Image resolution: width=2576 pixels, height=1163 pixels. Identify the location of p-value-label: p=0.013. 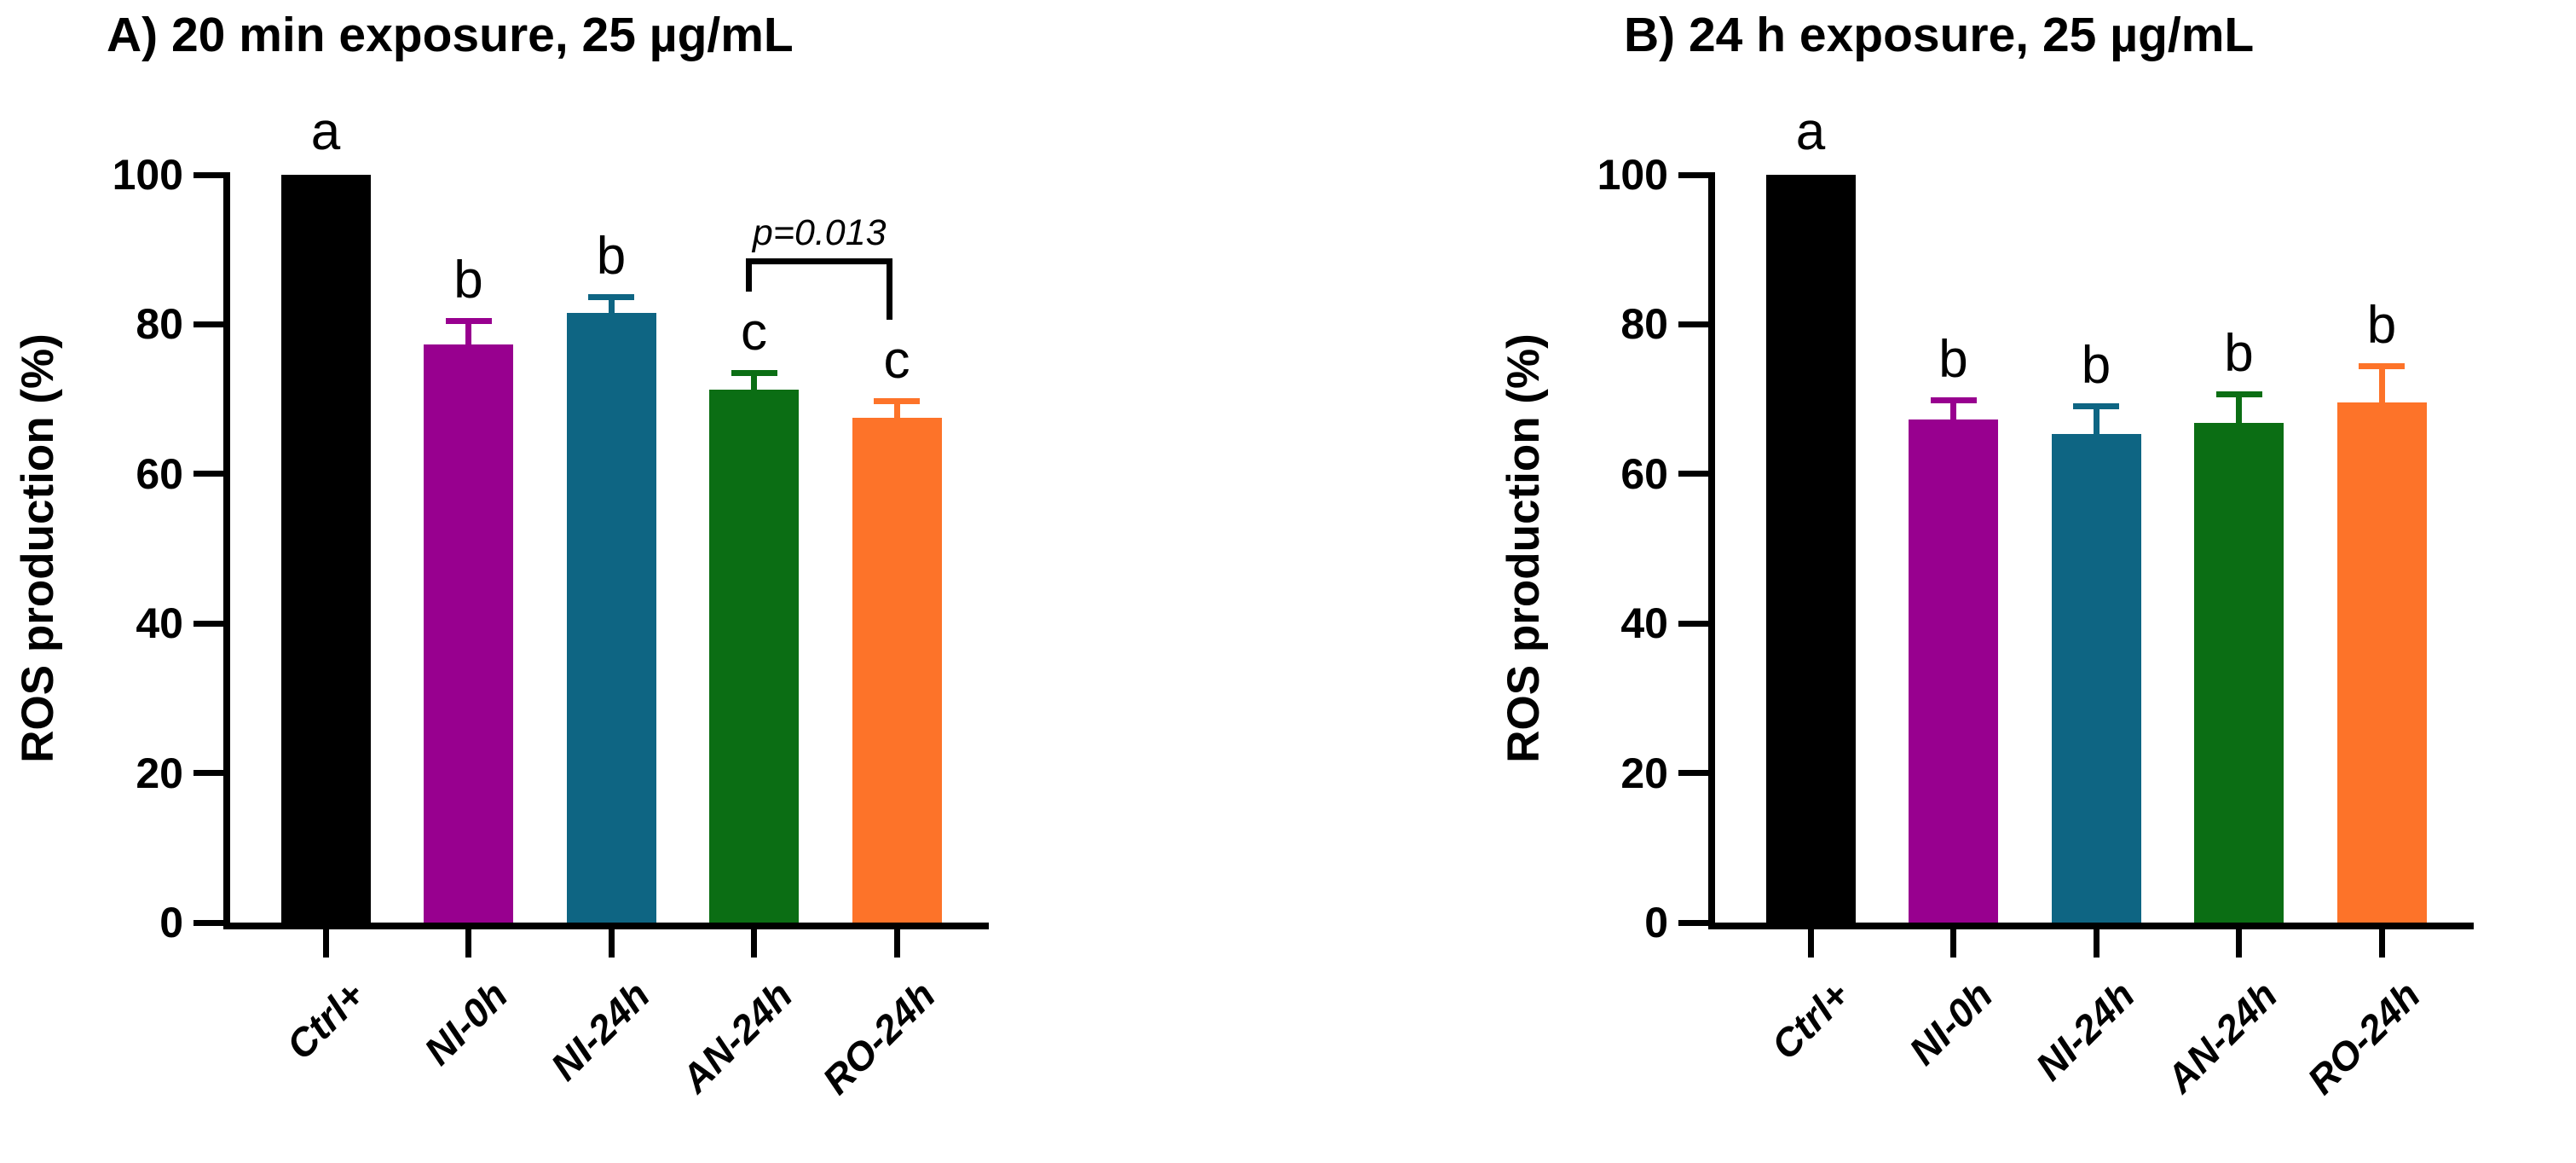
(819, 232).